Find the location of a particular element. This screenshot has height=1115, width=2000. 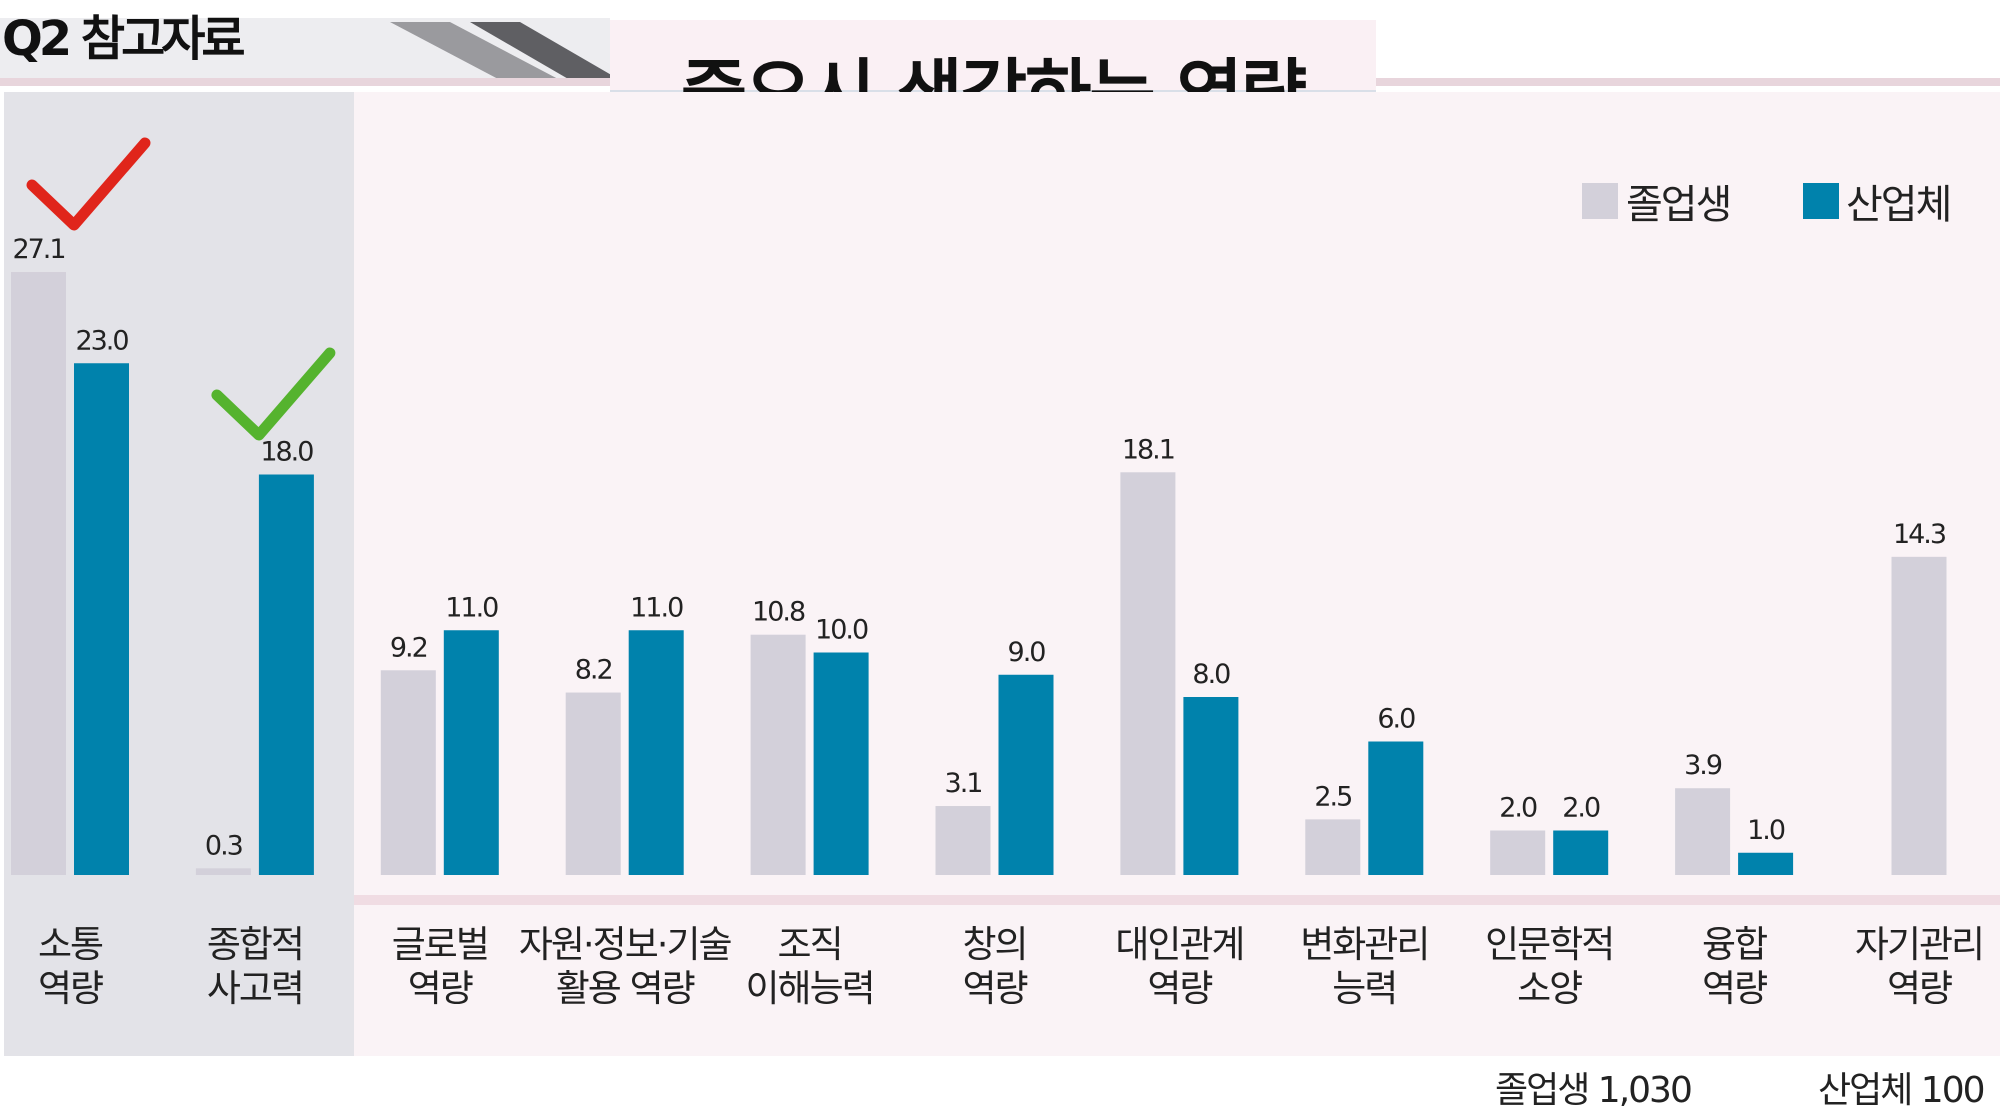

value-label-graduates-10: 14.3 is located at coordinates (1919, 534).